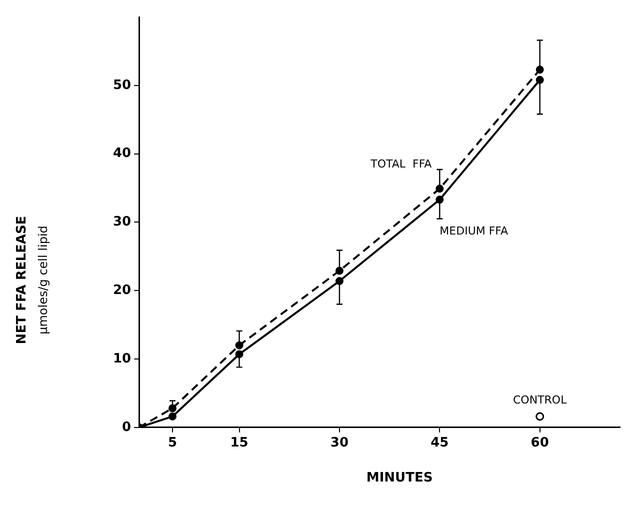 The image size is (628, 509). What do you see at coordinates (173, 443) in the screenshot?
I see `x-tick-label: 5` at bounding box center [173, 443].